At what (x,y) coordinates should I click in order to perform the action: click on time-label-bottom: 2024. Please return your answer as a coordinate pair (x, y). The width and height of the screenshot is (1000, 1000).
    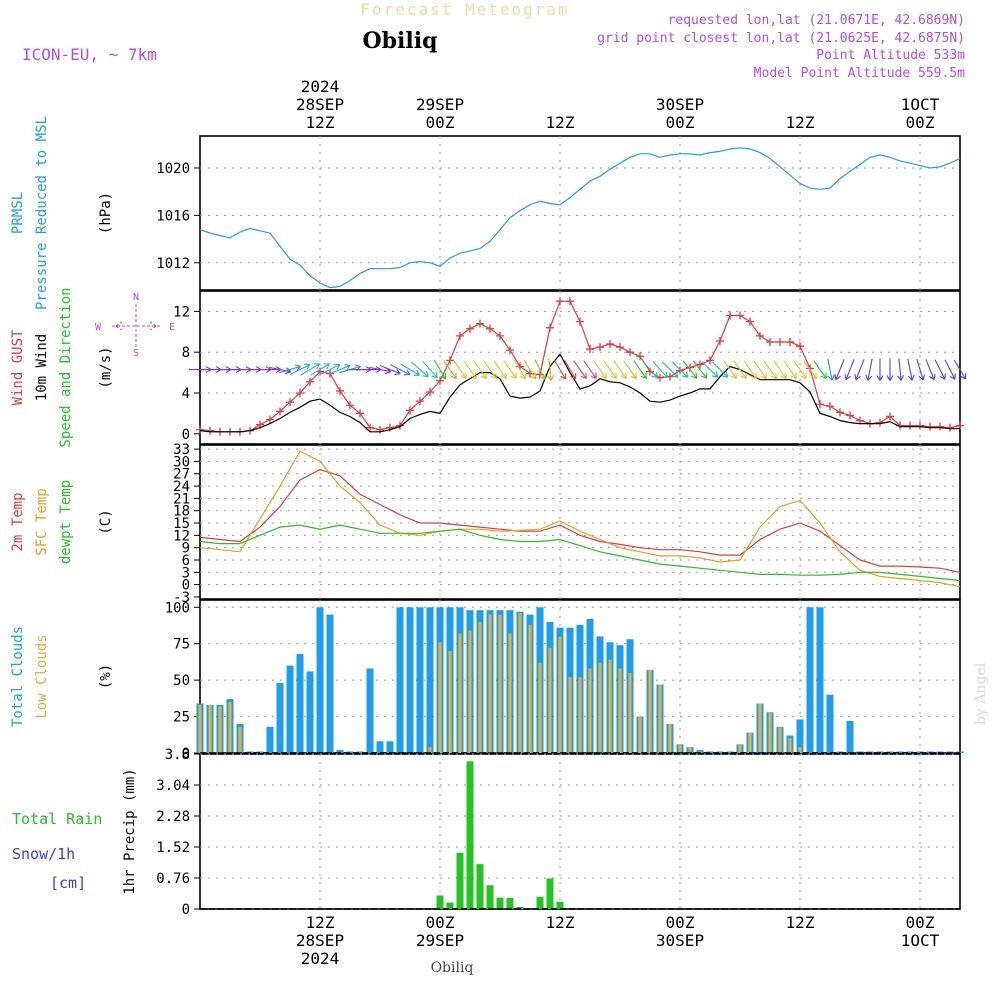
    Looking at the image, I should click on (320, 958).